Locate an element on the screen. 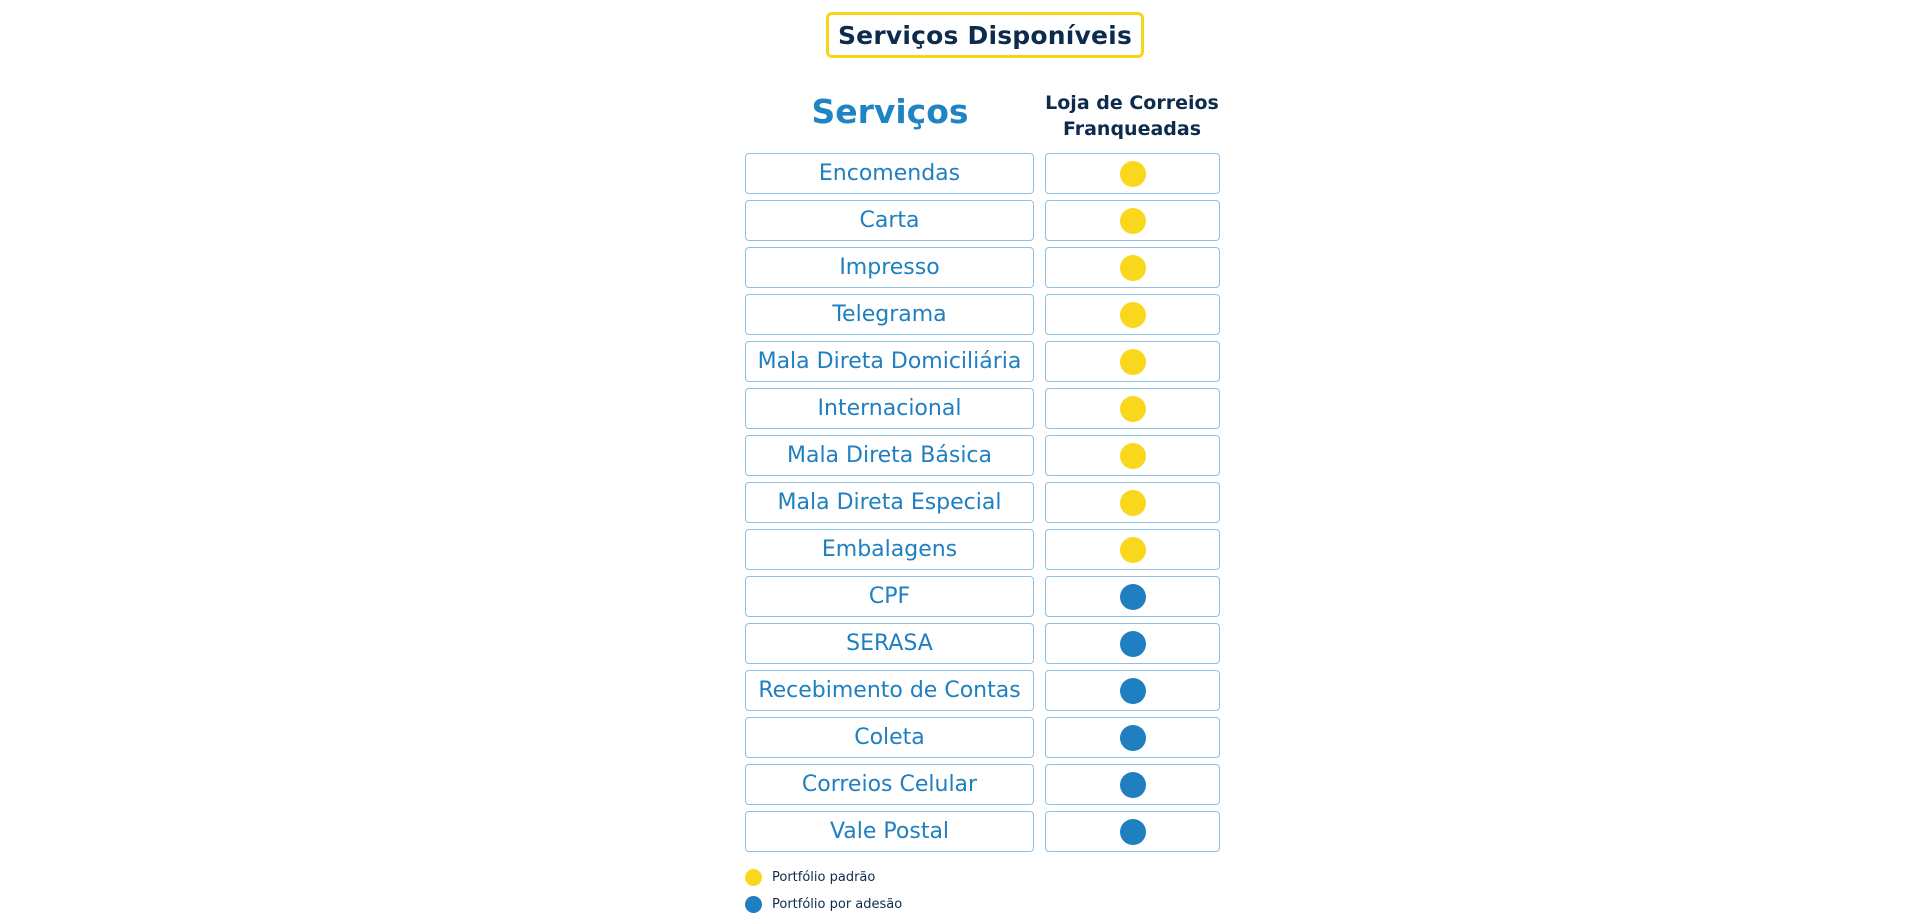 The height and width of the screenshot is (920, 1920). table-row: Coleta is located at coordinates (982, 740).